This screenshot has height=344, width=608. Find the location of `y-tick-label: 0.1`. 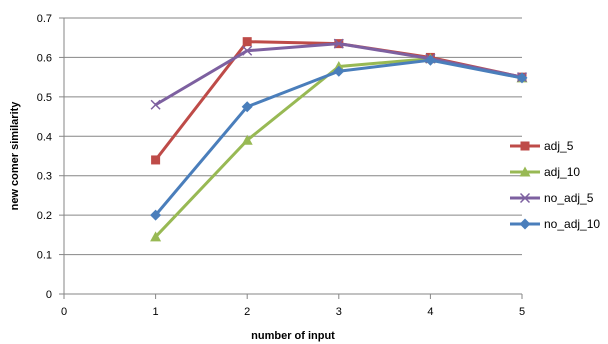

y-tick-label: 0.1 is located at coordinates (44, 256).